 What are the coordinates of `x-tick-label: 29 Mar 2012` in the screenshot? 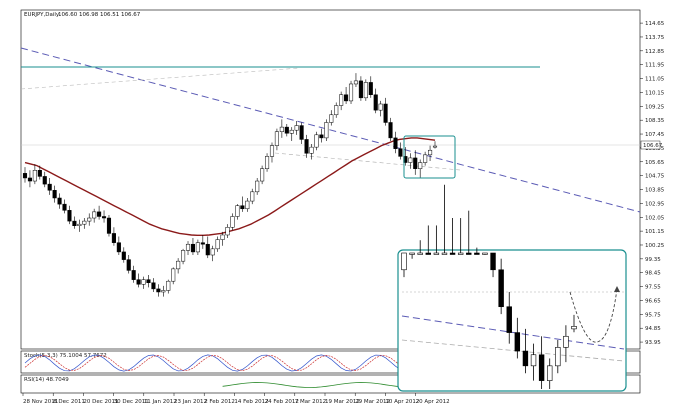 It's located at (372, 402).